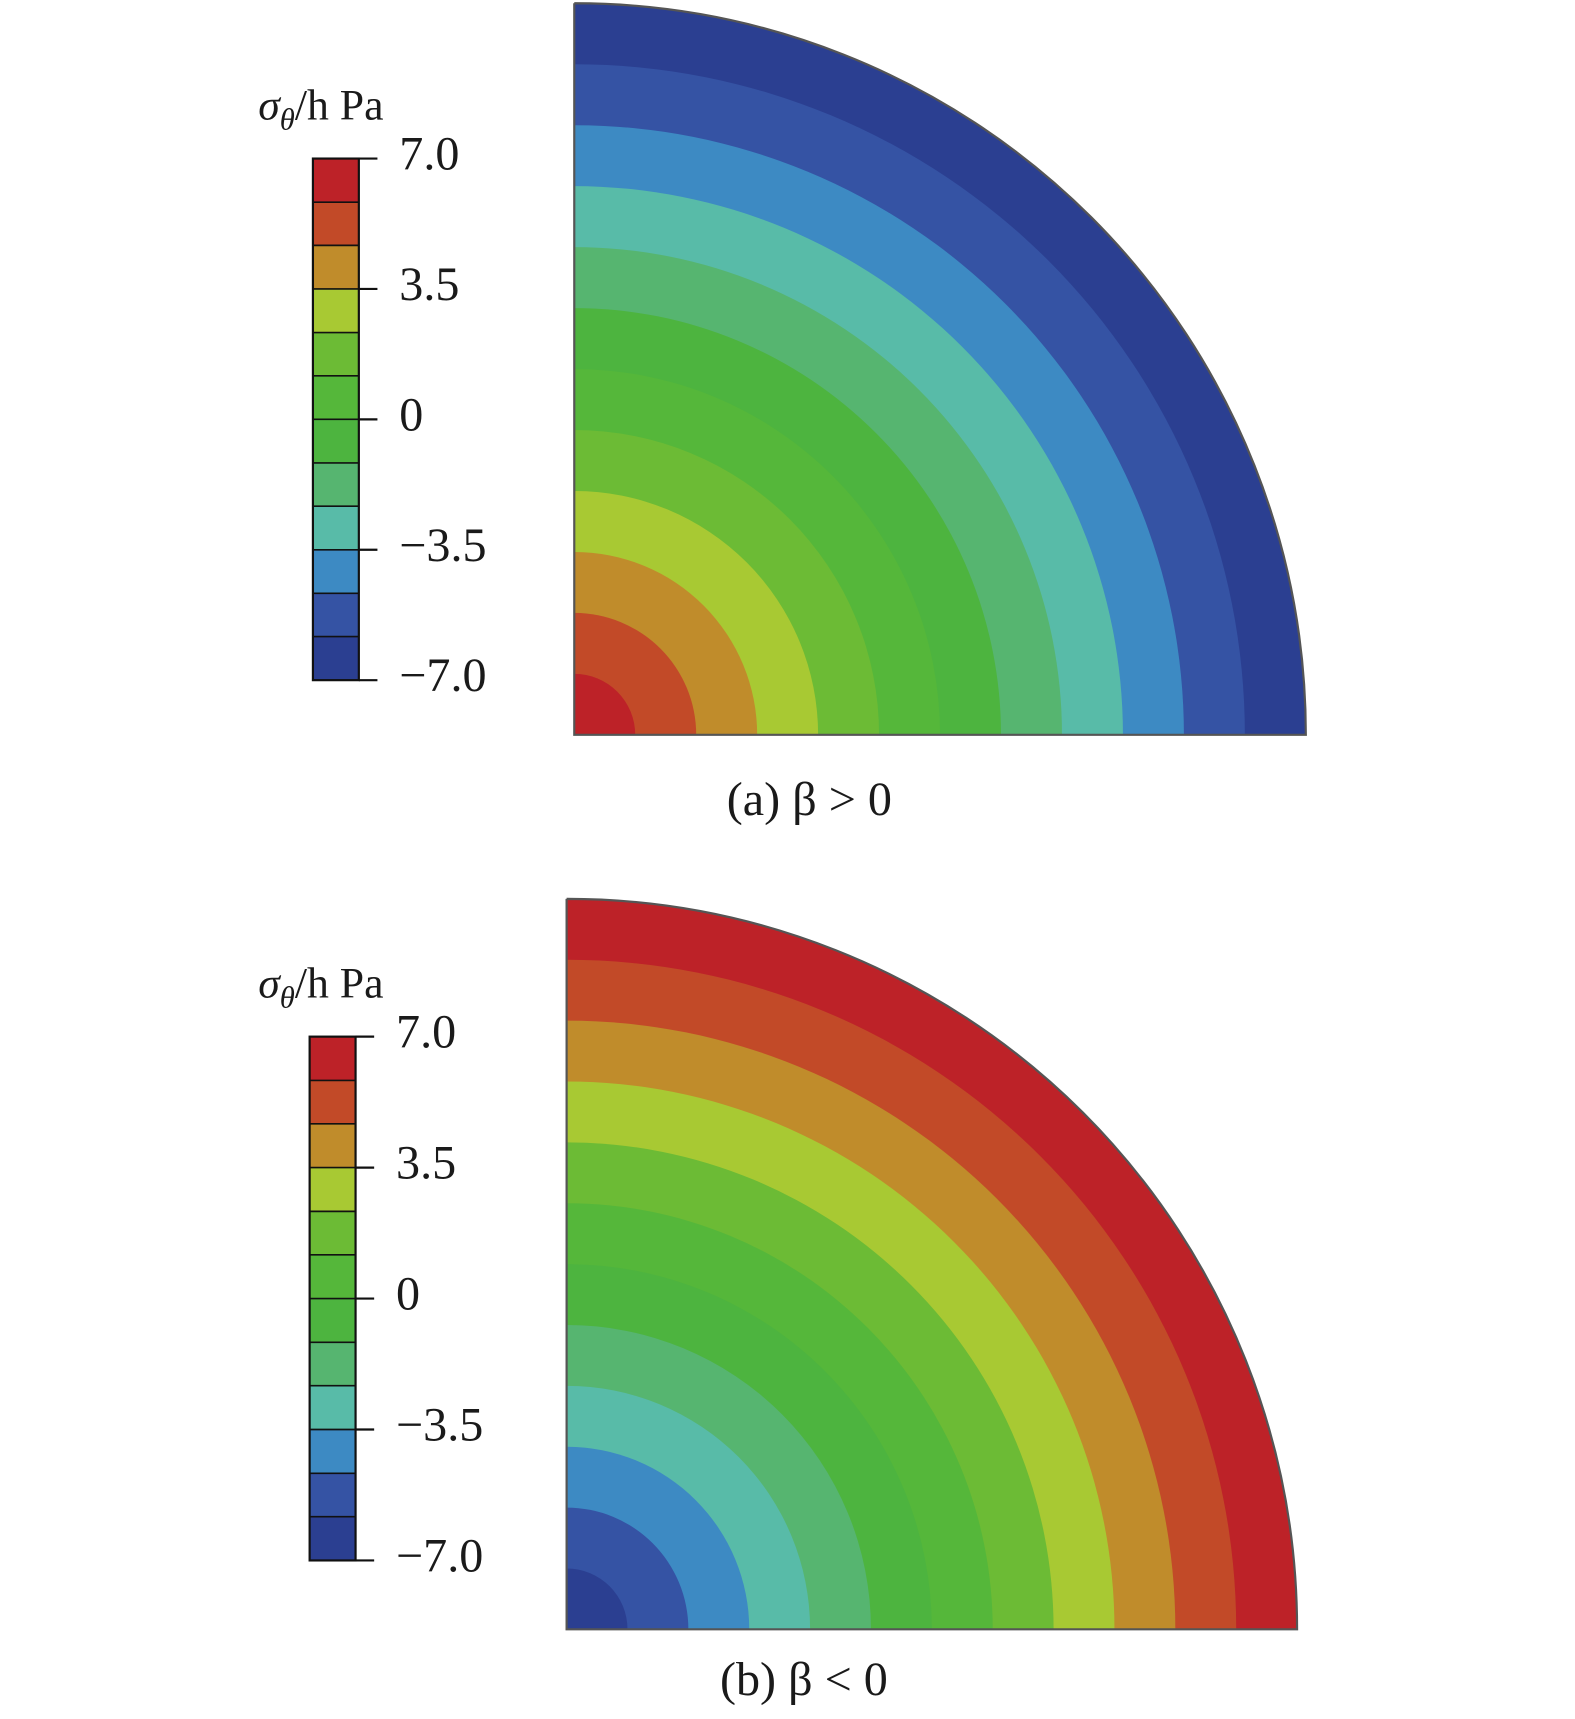 The width and height of the screenshot is (1575, 1719). I want to click on caption: (a) β > 0, so click(809, 799).